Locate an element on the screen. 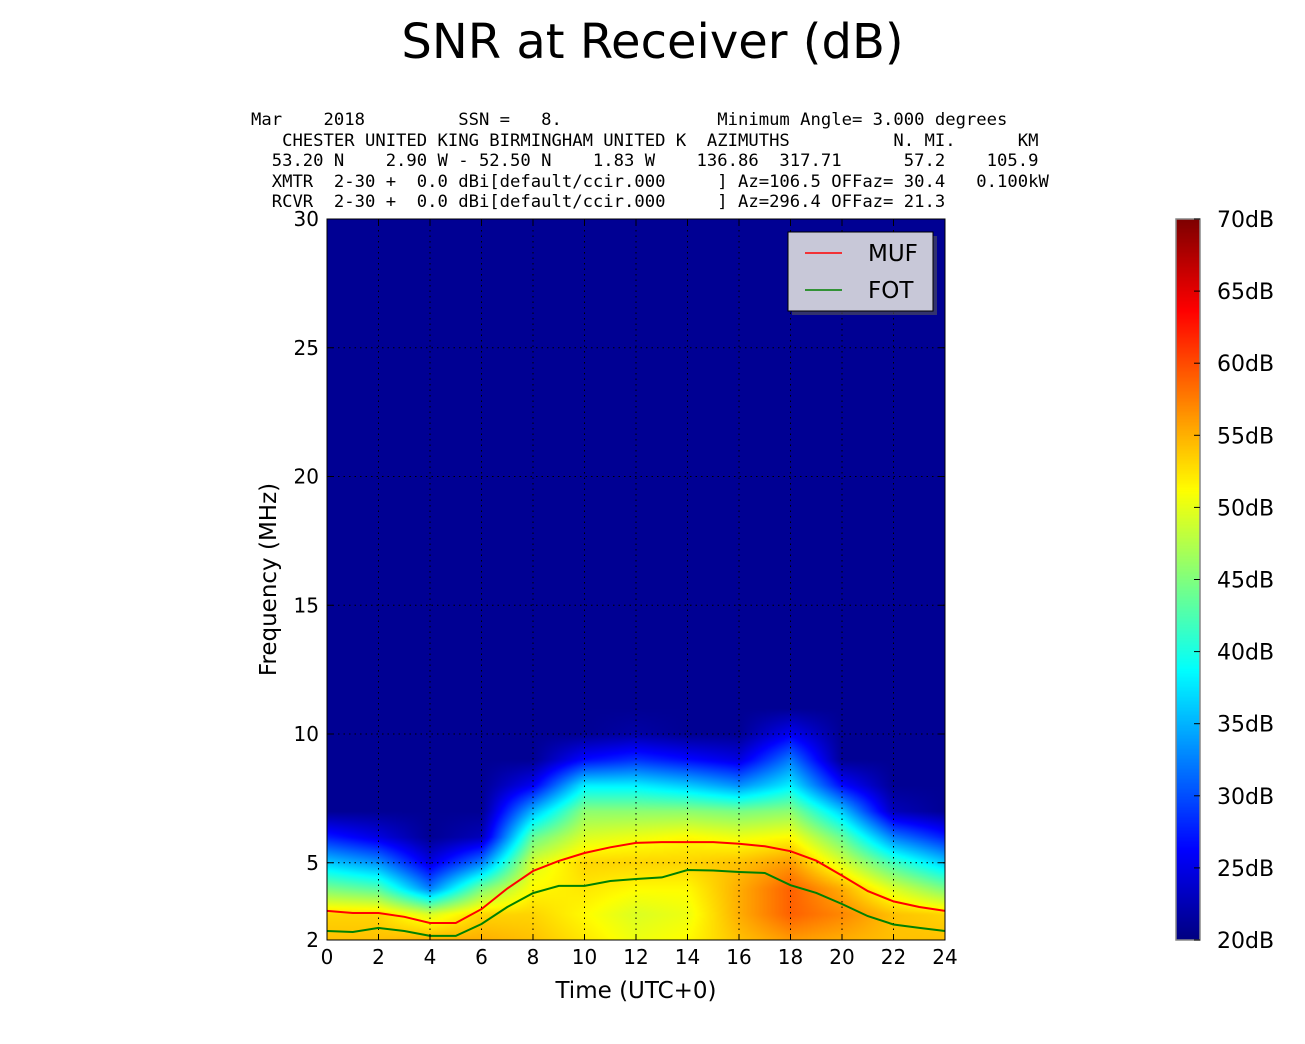 This screenshot has height=1044, width=1305. x-tick-label: 24 is located at coordinates (944, 957).